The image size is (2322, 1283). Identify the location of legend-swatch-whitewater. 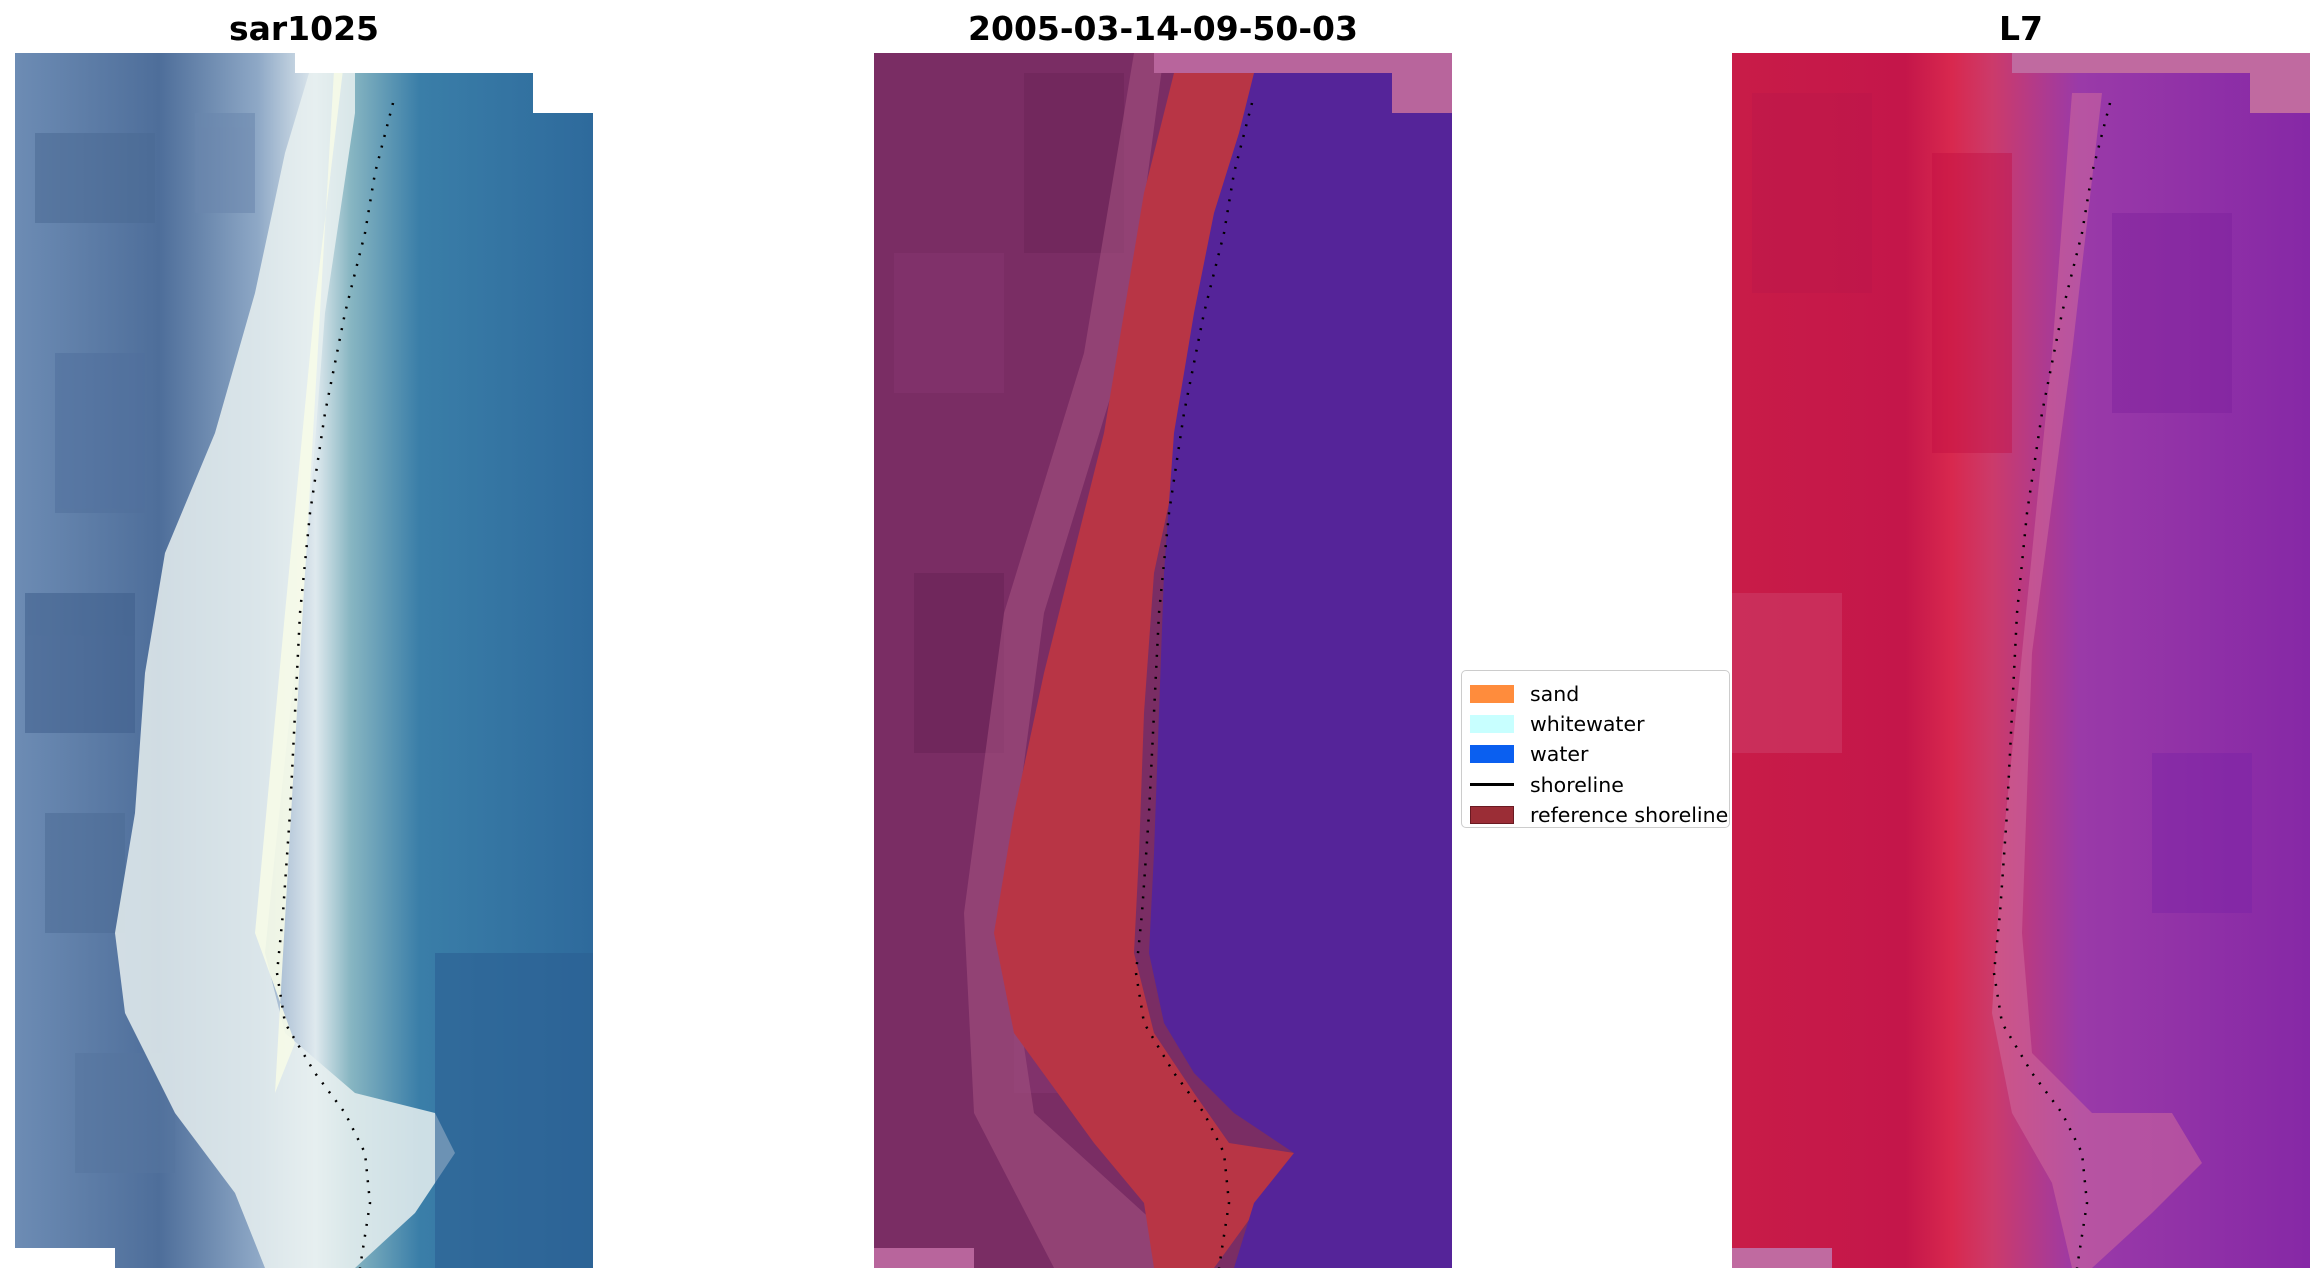
(1492, 724).